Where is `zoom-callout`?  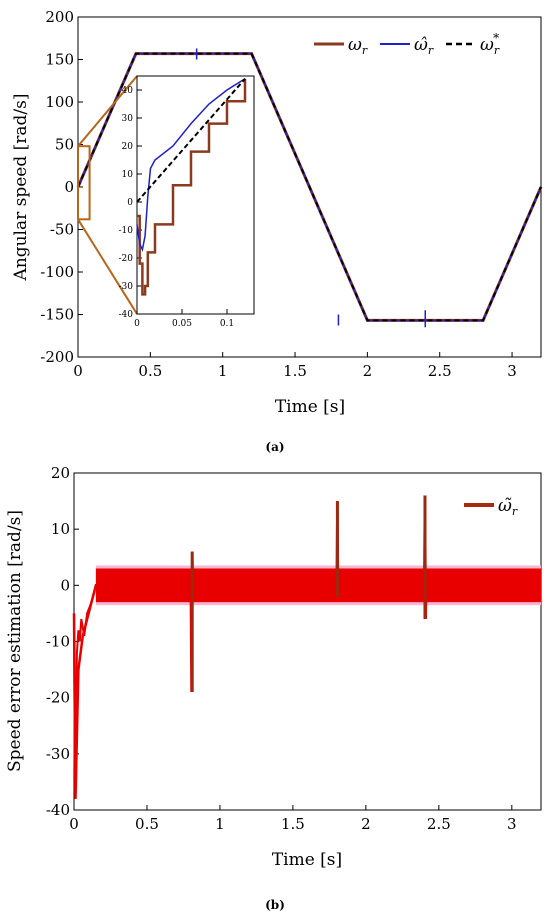
zoom-callout is located at coordinates (107, 195).